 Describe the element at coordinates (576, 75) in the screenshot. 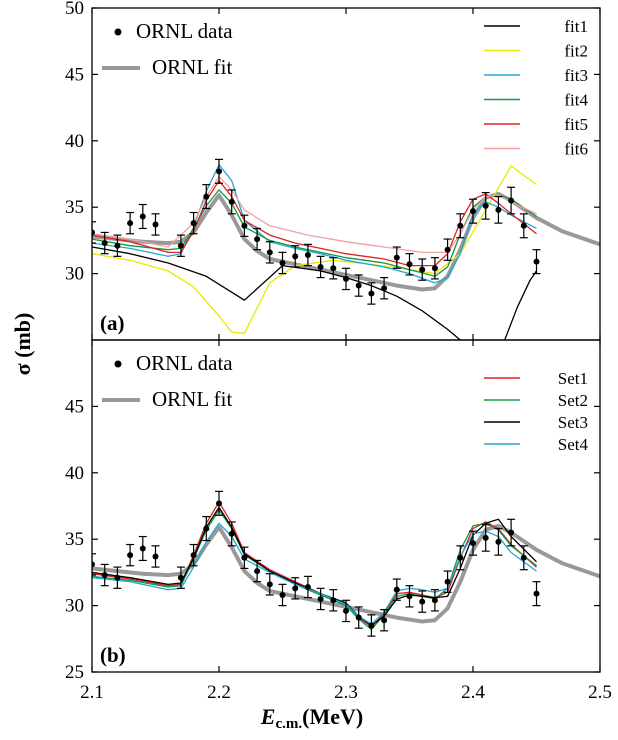

I see `legend-label-fit3: fit3` at that location.